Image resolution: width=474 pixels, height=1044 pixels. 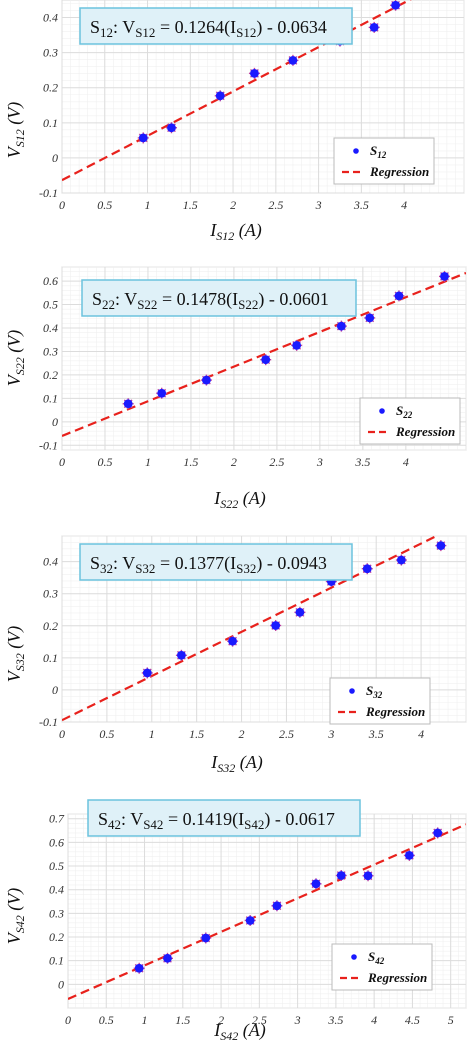 What do you see at coordinates (374, 691) in the screenshot?
I see `legend-series-label: S32` at bounding box center [374, 691].